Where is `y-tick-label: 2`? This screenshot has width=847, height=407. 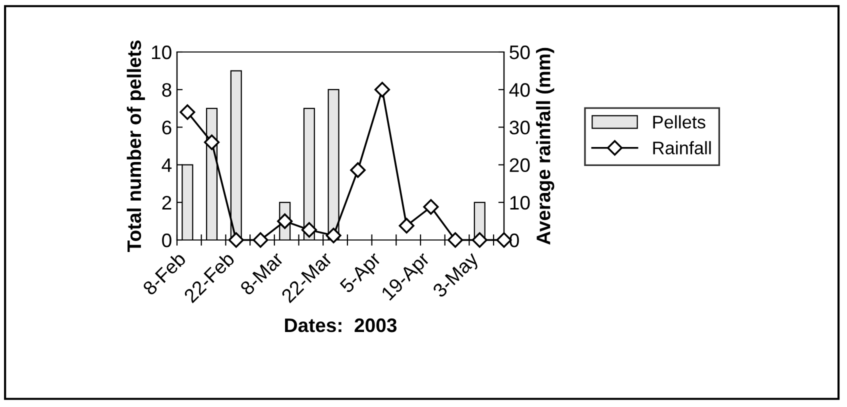 y-tick-label: 2 is located at coordinates (167, 203).